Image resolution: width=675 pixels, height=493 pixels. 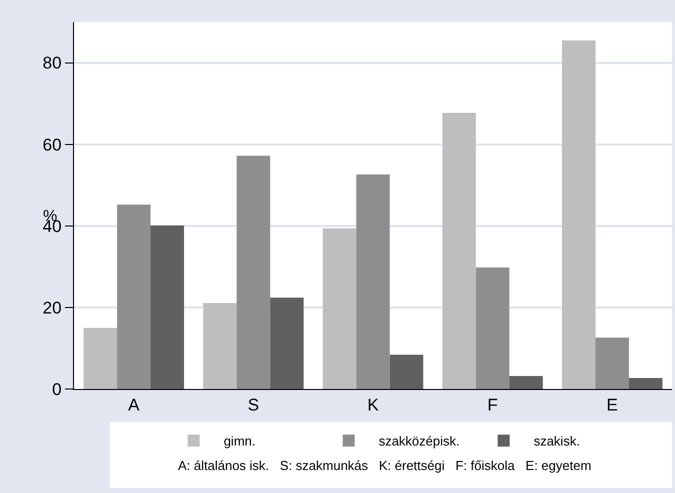 I want to click on x-tick-label: A, so click(x=134, y=404).